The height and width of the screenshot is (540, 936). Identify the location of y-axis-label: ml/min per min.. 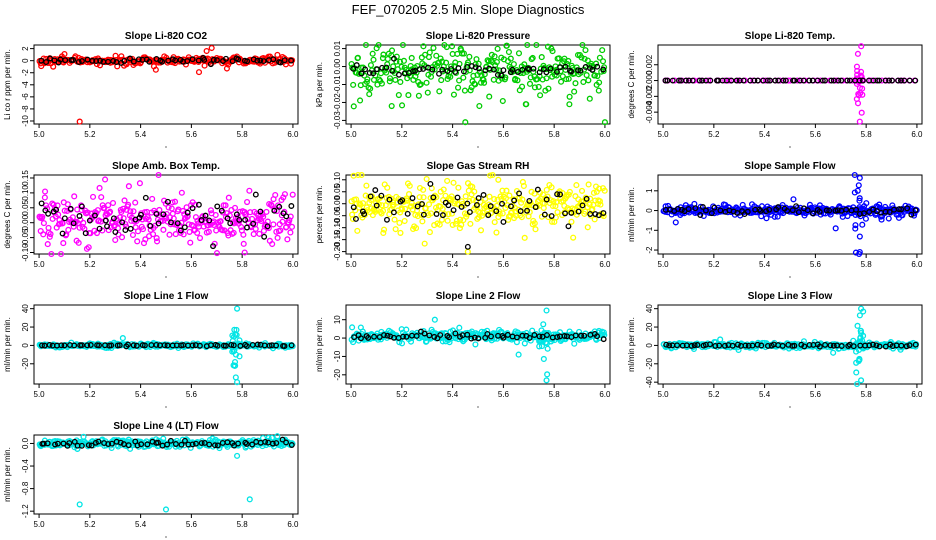
(631, 214).